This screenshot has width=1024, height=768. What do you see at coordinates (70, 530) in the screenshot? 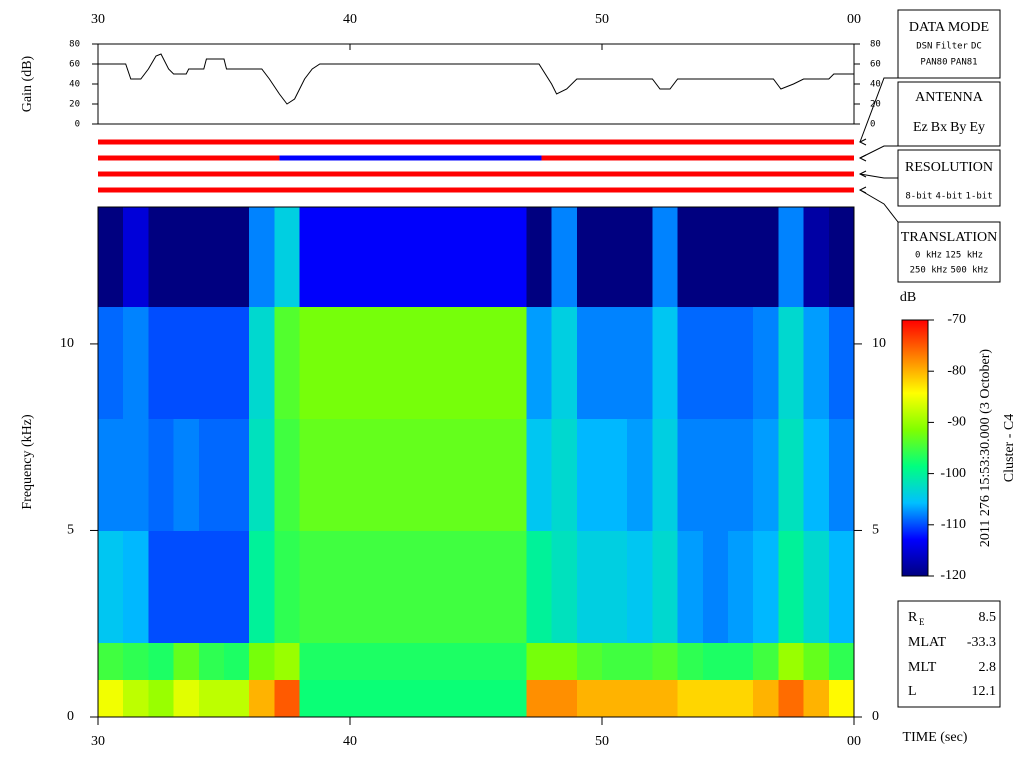
I see `y-tick-label: 5` at bounding box center [70, 530].